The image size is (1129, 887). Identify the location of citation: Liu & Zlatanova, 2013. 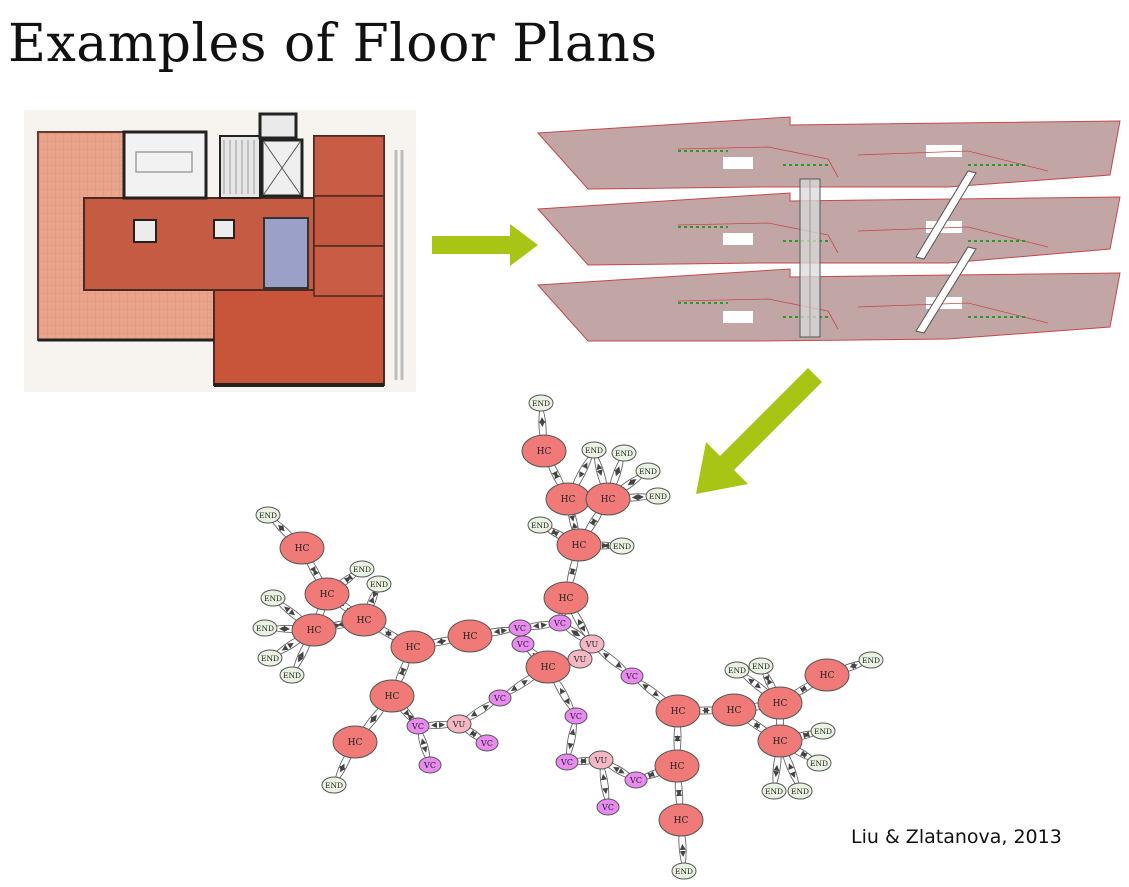
(956, 837).